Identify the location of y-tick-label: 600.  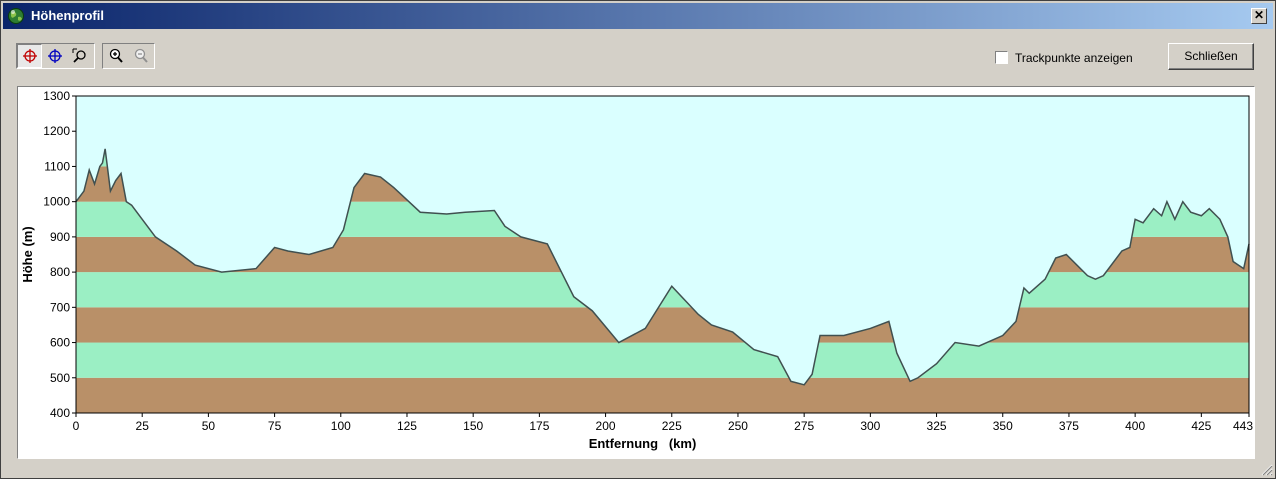
(60, 343).